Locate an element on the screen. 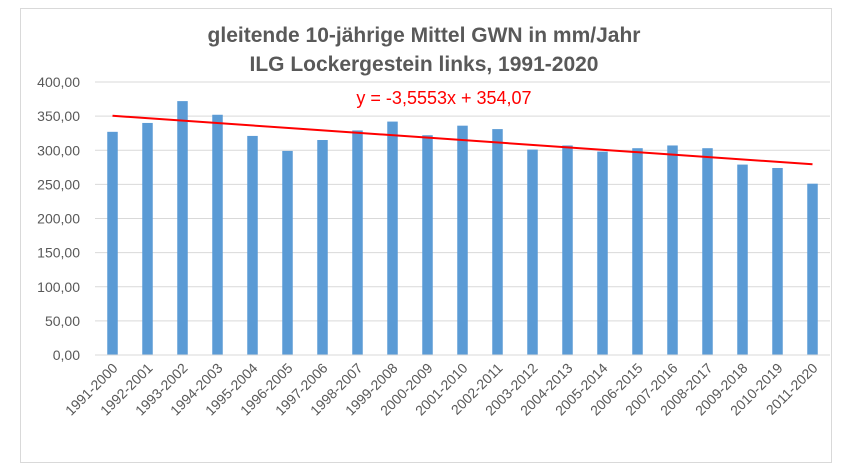 The image size is (848, 470). trendline-equation: y = -3,5553x + 354,07 is located at coordinates (443, 98).